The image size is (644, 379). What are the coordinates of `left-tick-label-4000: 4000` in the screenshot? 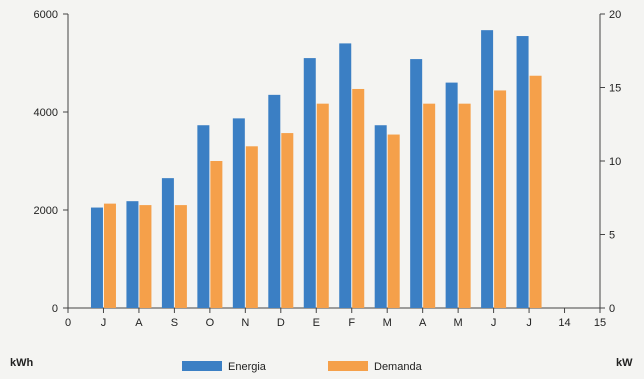 It's located at (46, 113).